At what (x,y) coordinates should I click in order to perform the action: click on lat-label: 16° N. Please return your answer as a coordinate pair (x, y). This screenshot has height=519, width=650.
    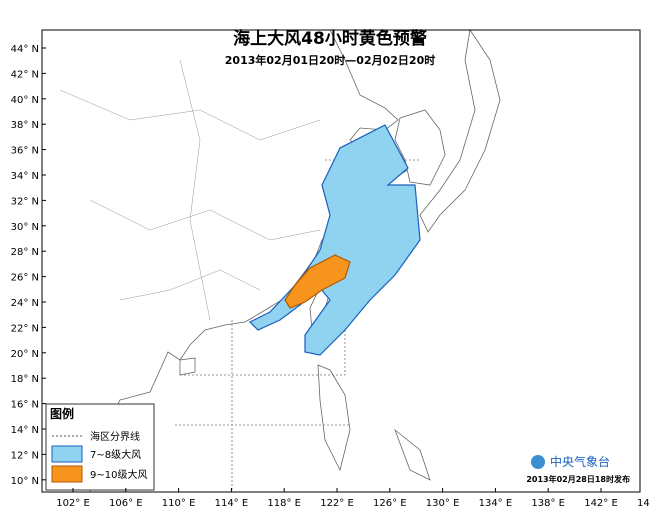
    Looking at the image, I should click on (25, 405).